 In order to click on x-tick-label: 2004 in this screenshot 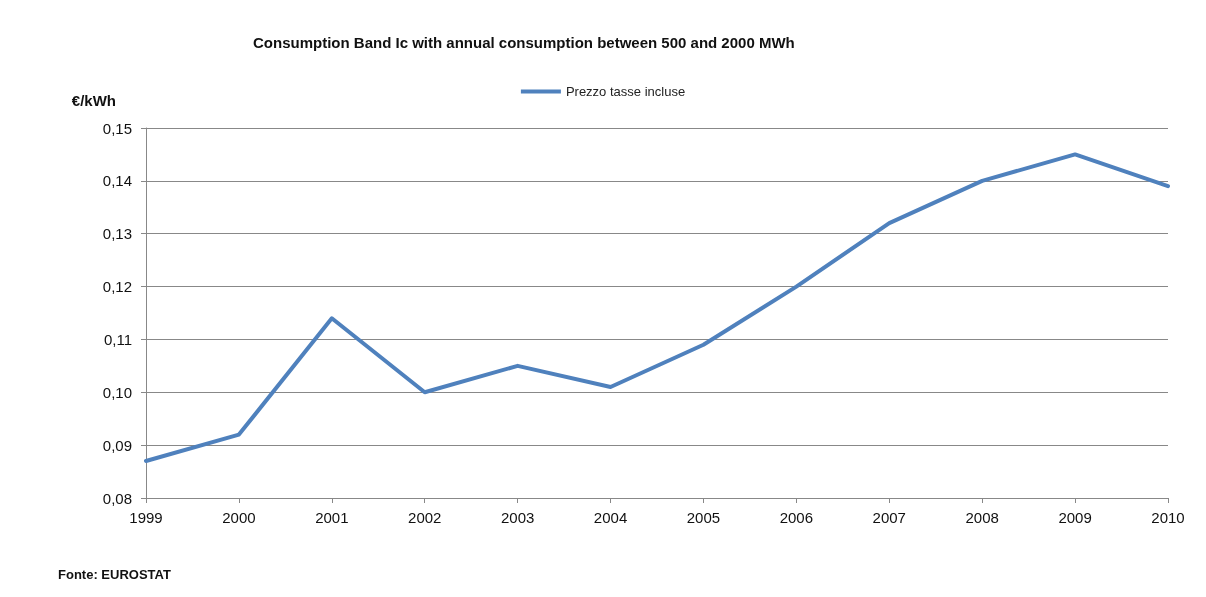, I will do `click(610, 517)`.